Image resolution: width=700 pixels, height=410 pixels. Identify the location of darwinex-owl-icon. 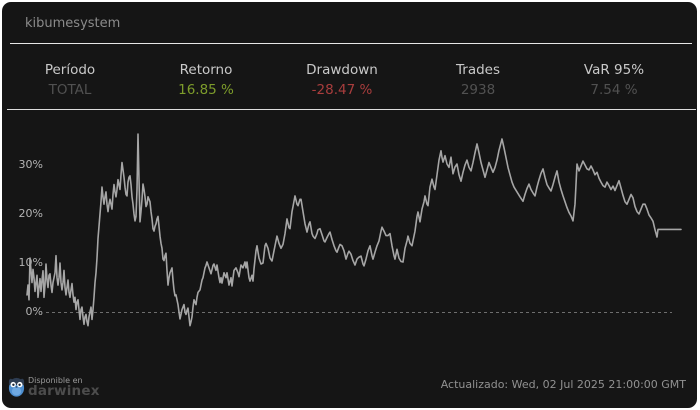
(16, 387).